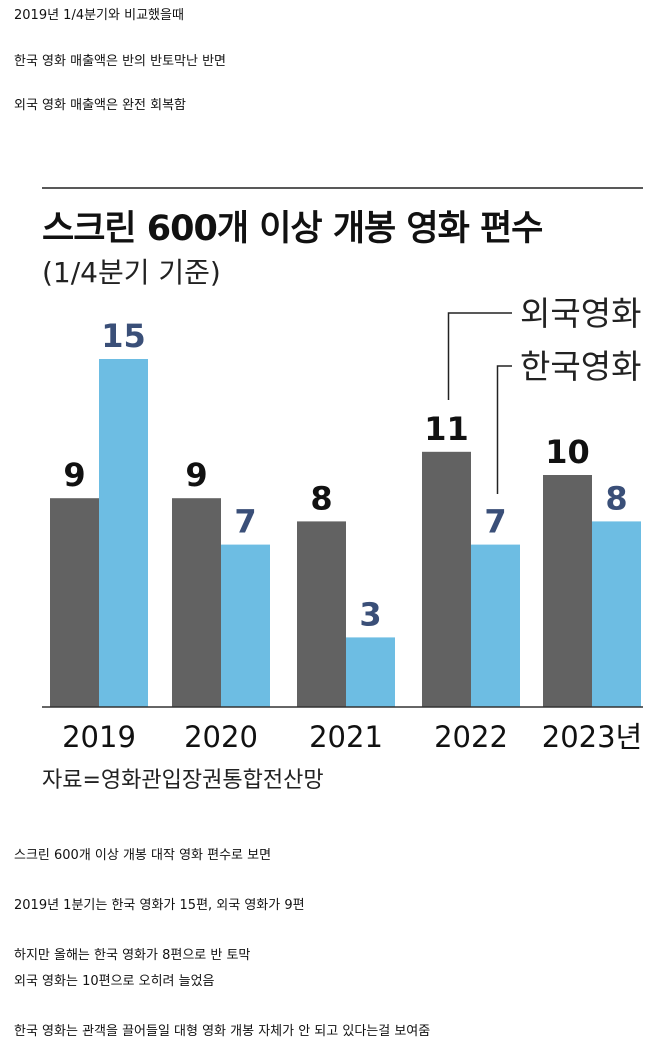 The width and height of the screenshot is (661, 1064). Describe the element at coordinates (321, 614) in the screenshot. I see `bar-foreign-2021` at that location.